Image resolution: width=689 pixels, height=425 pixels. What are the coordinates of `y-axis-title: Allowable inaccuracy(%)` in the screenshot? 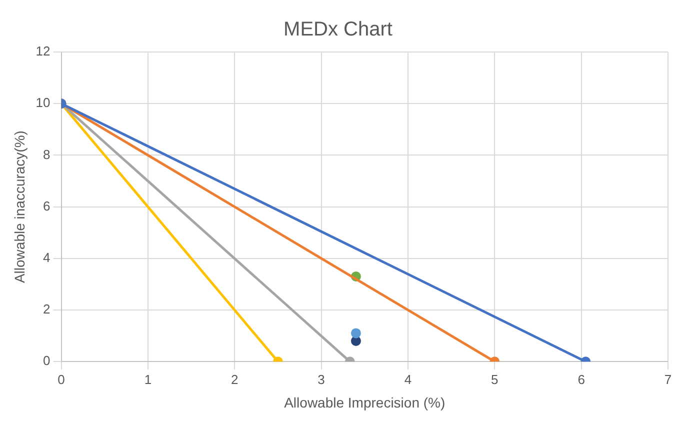 It's located at (19, 207).